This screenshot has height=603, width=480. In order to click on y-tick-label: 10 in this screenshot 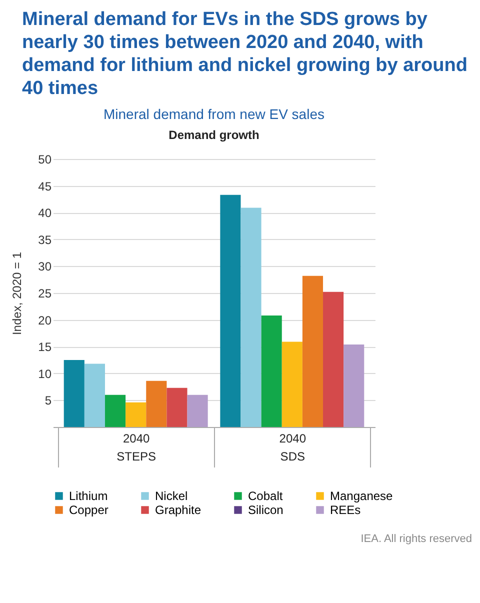, I will do `click(45, 373)`.